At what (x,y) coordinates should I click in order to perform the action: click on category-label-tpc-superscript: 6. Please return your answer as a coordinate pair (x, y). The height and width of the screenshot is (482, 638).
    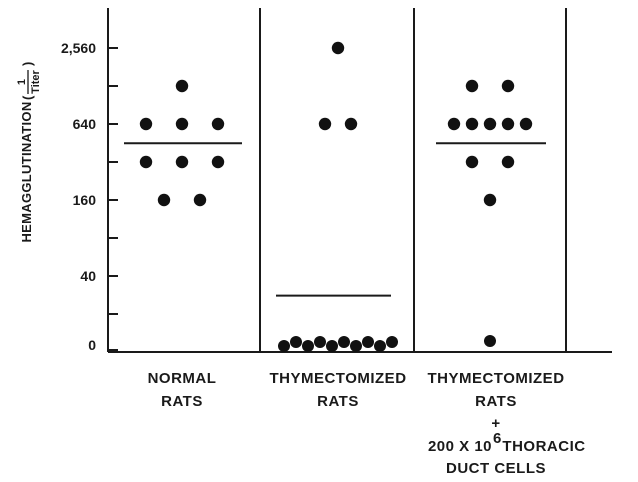
    Looking at the image, I should click on (497, 438).